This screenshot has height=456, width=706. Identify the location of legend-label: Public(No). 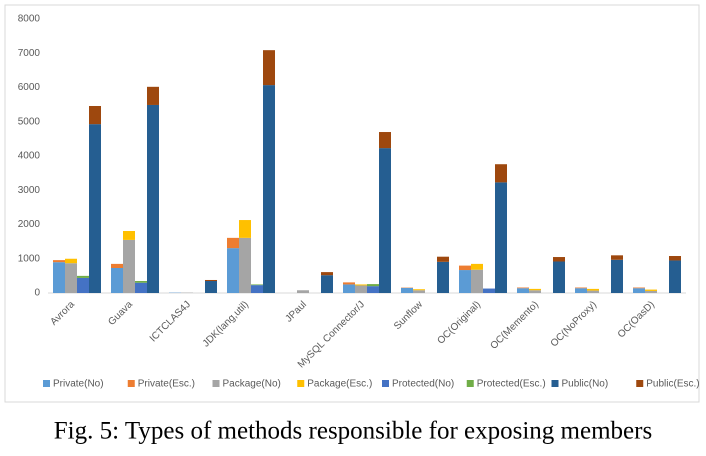
(585, 384).